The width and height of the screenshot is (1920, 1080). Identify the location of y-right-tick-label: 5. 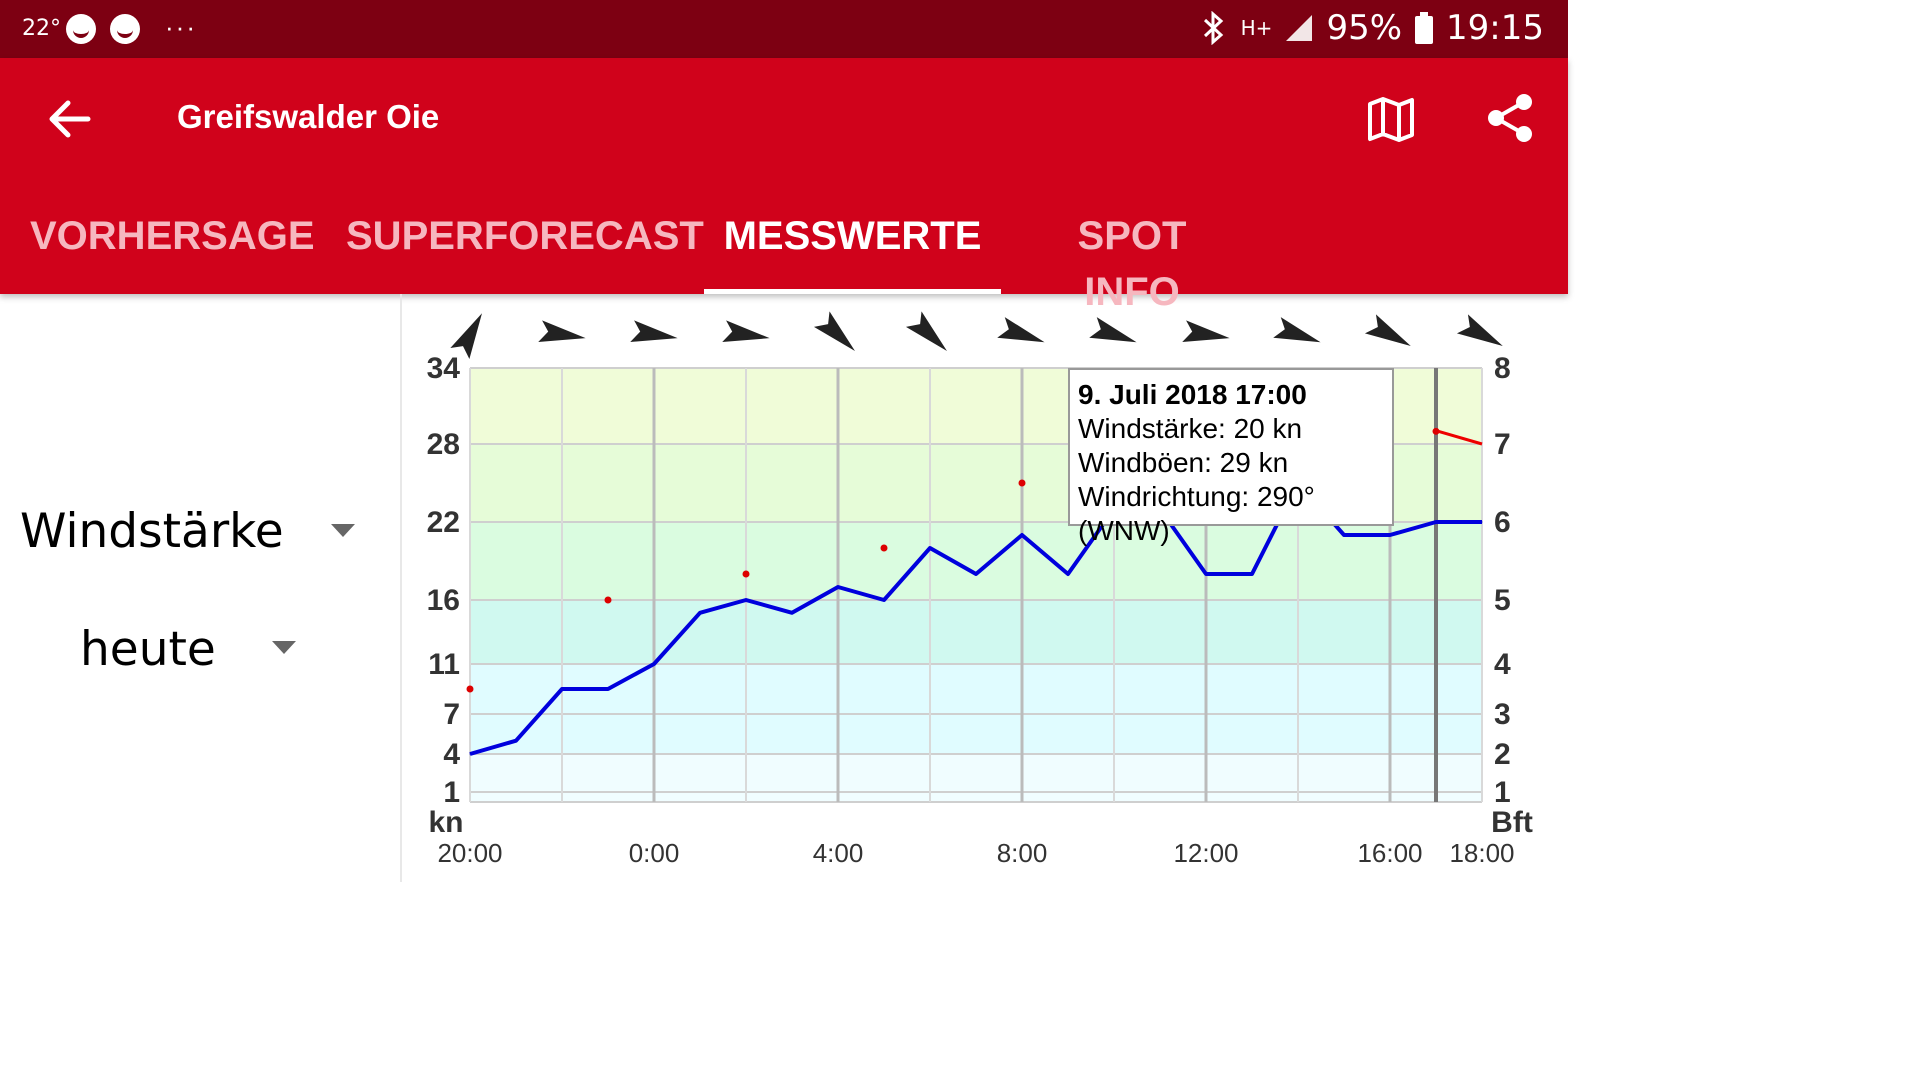
(1502, 600).